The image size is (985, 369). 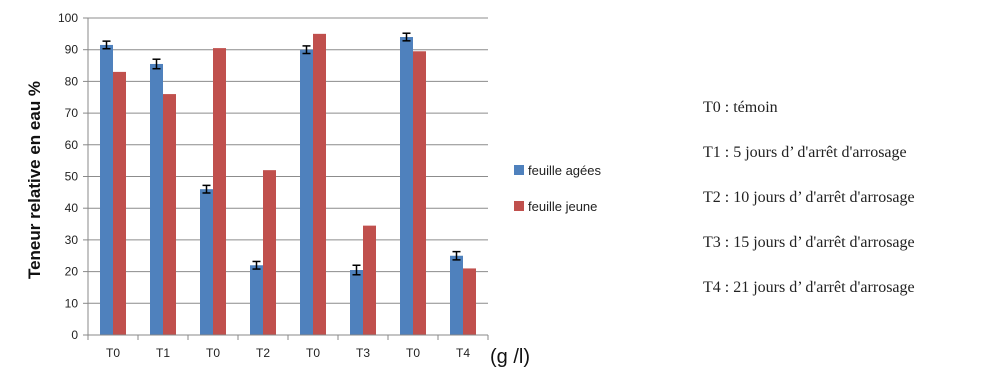 I want to click on legend: feuille agées feuille jeune, so click(x=557, y=196).